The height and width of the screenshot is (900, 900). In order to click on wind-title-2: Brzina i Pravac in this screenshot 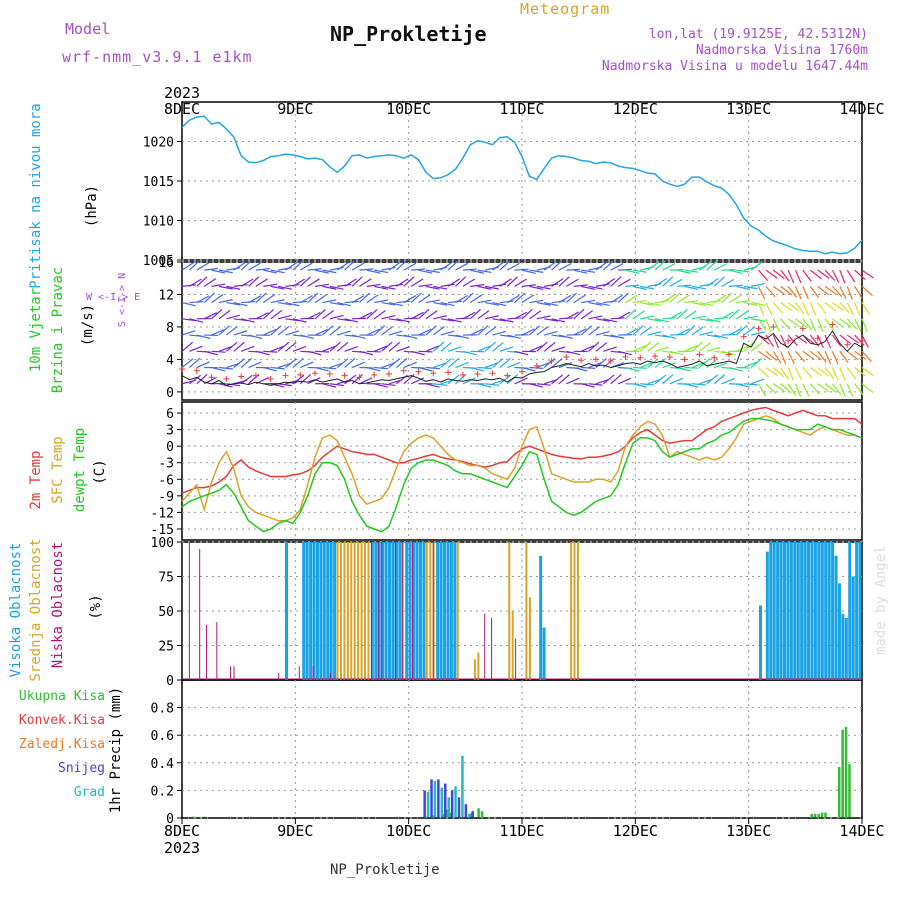, I will do `click(58, 330)`.